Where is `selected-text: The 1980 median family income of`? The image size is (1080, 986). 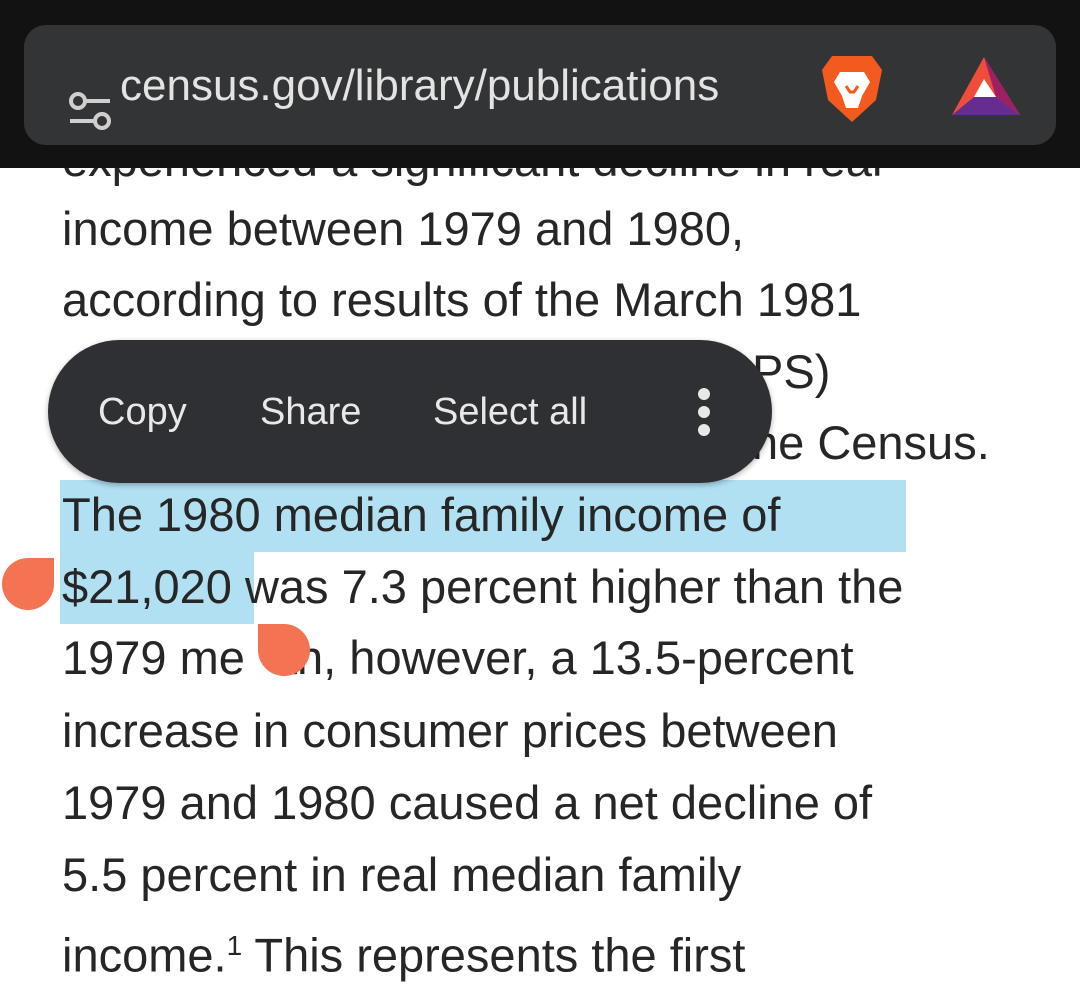
selected-text: The 1980 median family income of is located at coordinates (421, 514).